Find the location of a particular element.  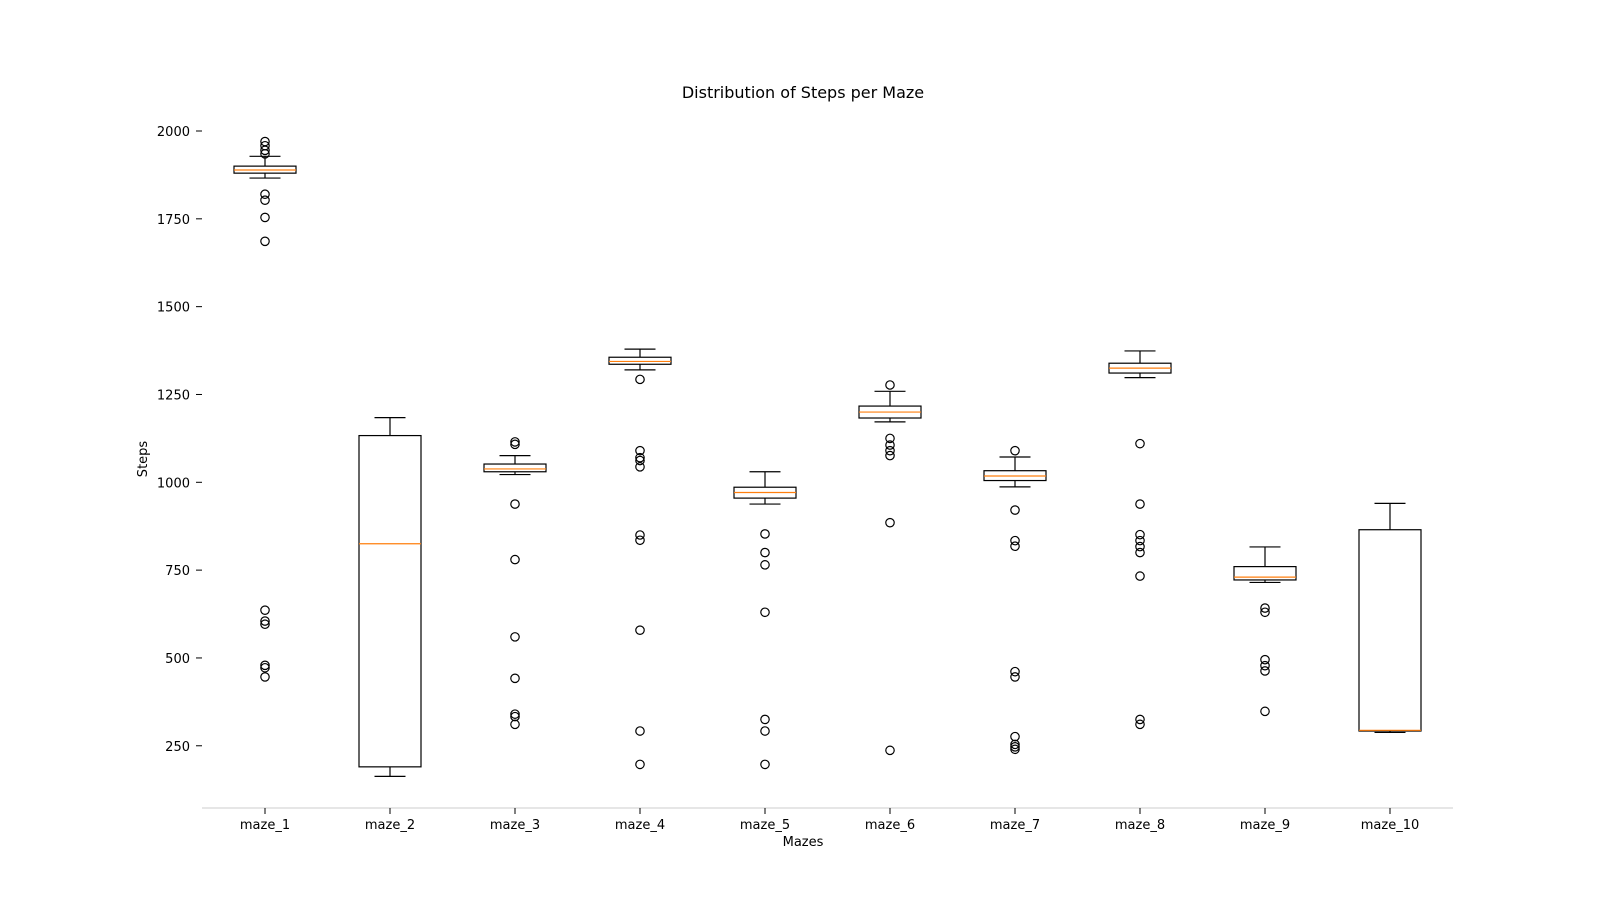

x-tick-label: maze_9 is located at coordinates (1265, 825).